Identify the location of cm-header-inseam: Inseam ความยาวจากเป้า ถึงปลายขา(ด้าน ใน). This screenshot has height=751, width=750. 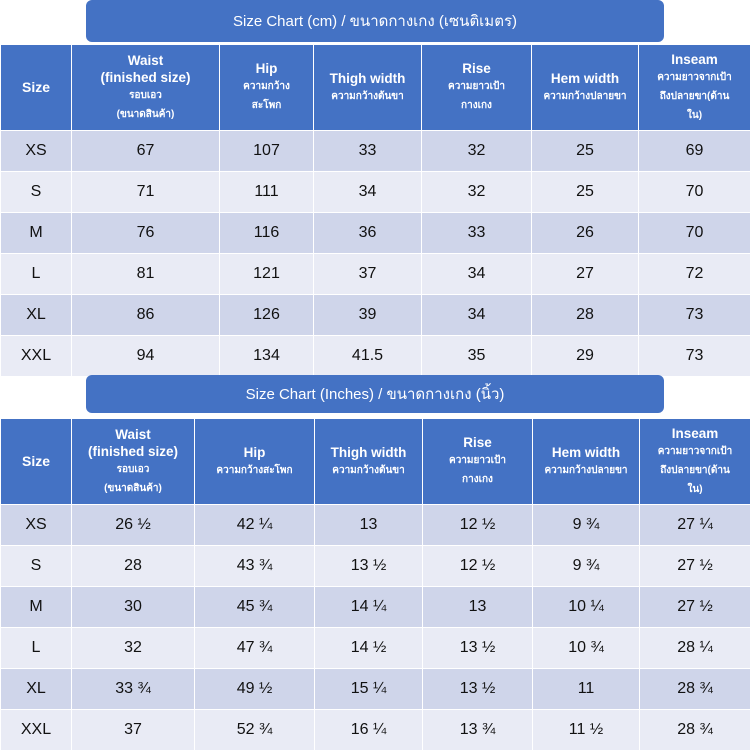
(694, 88).